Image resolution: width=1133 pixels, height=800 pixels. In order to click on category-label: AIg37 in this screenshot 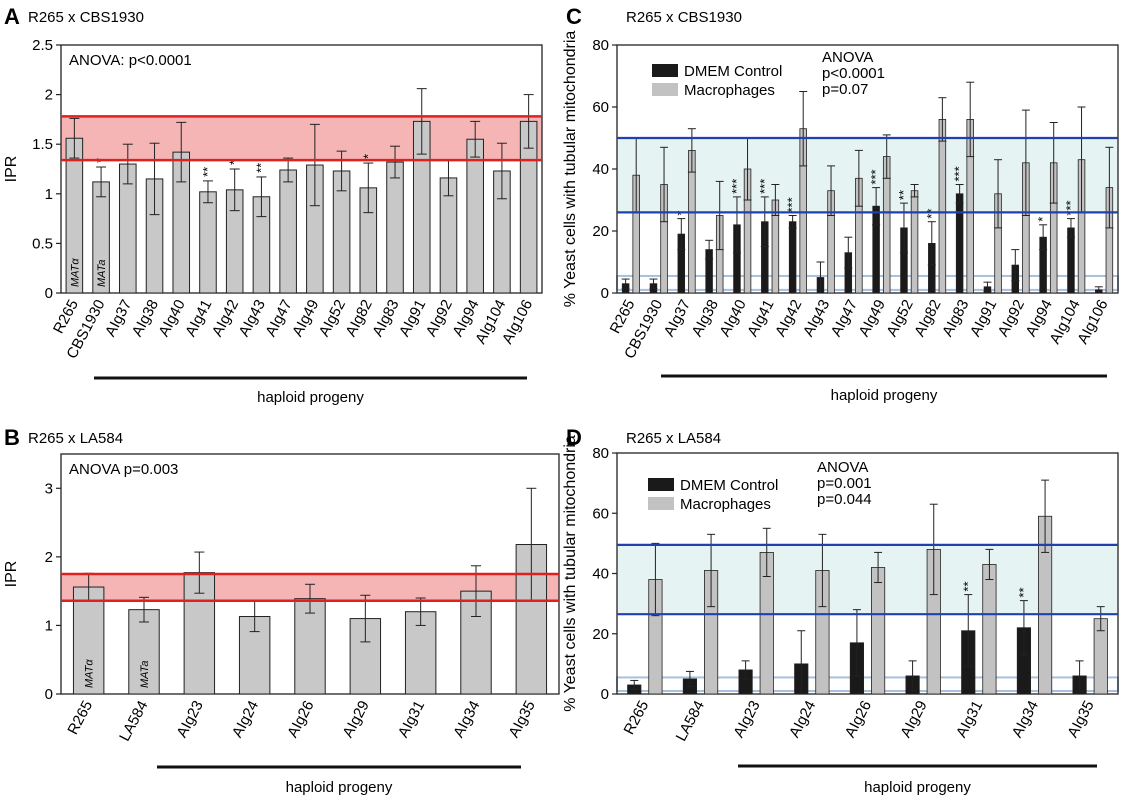, I will do `click(677, 318)`.